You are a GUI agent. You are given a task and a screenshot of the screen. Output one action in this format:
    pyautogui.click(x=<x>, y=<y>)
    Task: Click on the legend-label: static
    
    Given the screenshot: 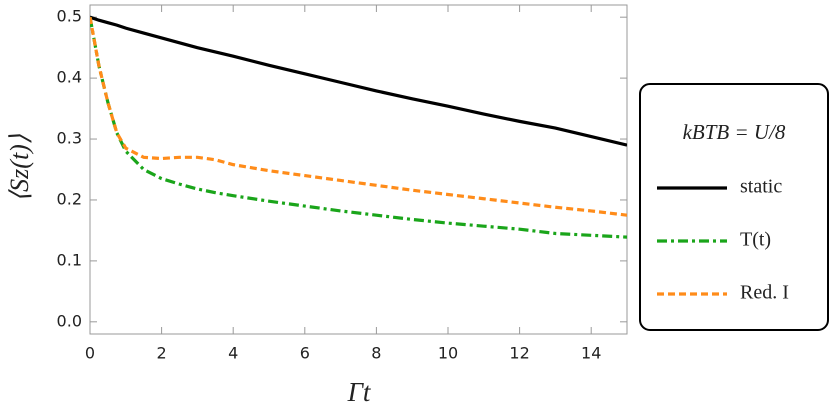 What is the action you would take?
    pyautogui.click(x=761, y=187)
    